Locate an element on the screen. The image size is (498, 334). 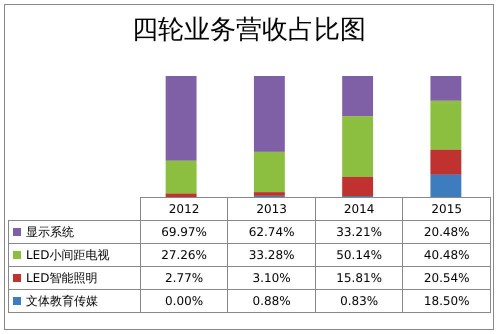
data-label: 2.77% is located at coordinates (184, 278).